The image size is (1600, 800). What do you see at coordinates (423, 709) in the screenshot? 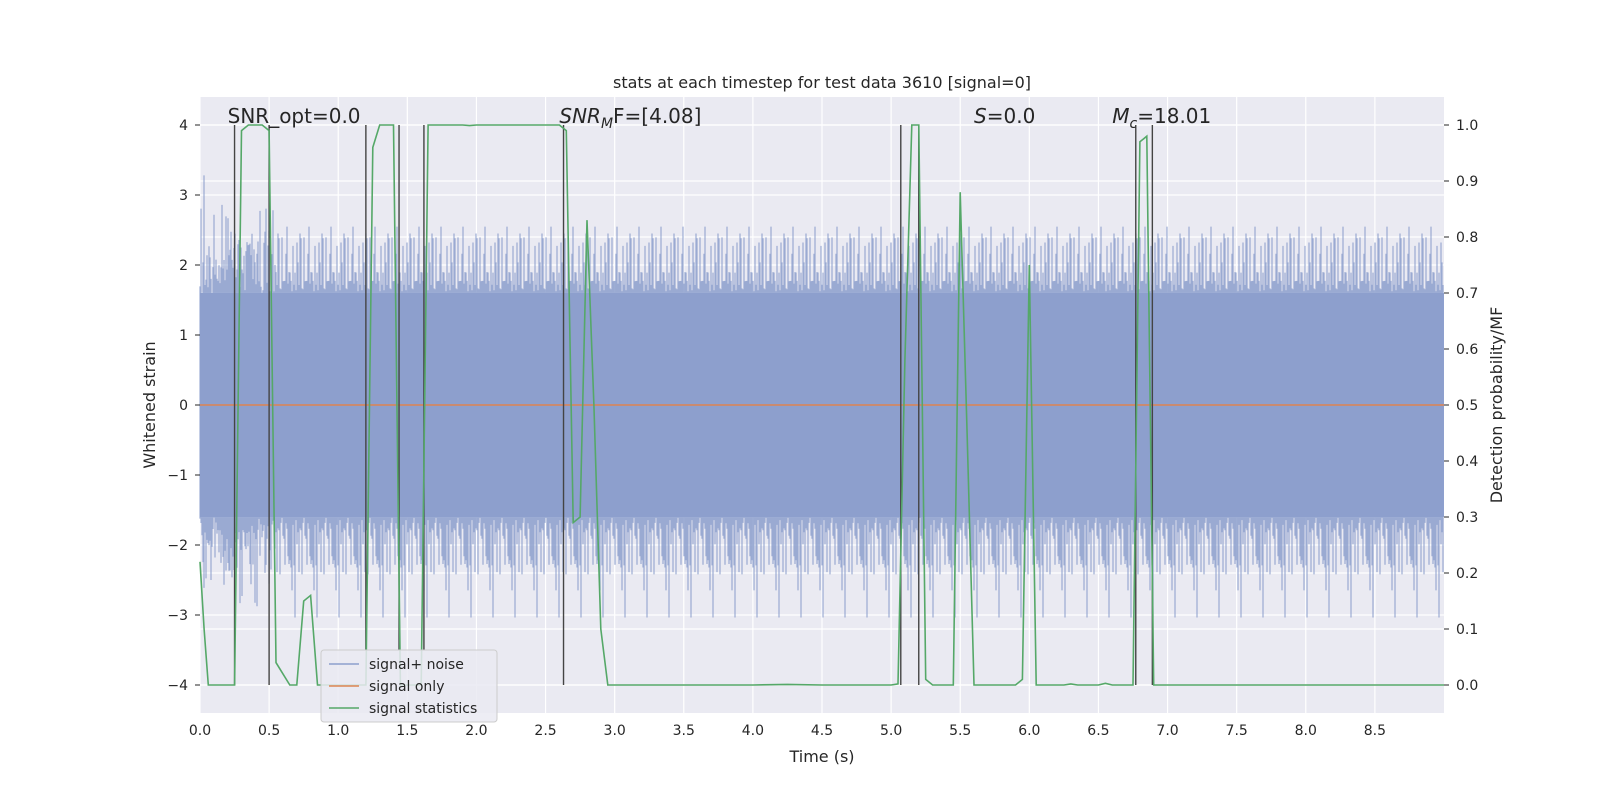
I see `legend-label-statistics: signal statistics` at bounding box center [423, 709].